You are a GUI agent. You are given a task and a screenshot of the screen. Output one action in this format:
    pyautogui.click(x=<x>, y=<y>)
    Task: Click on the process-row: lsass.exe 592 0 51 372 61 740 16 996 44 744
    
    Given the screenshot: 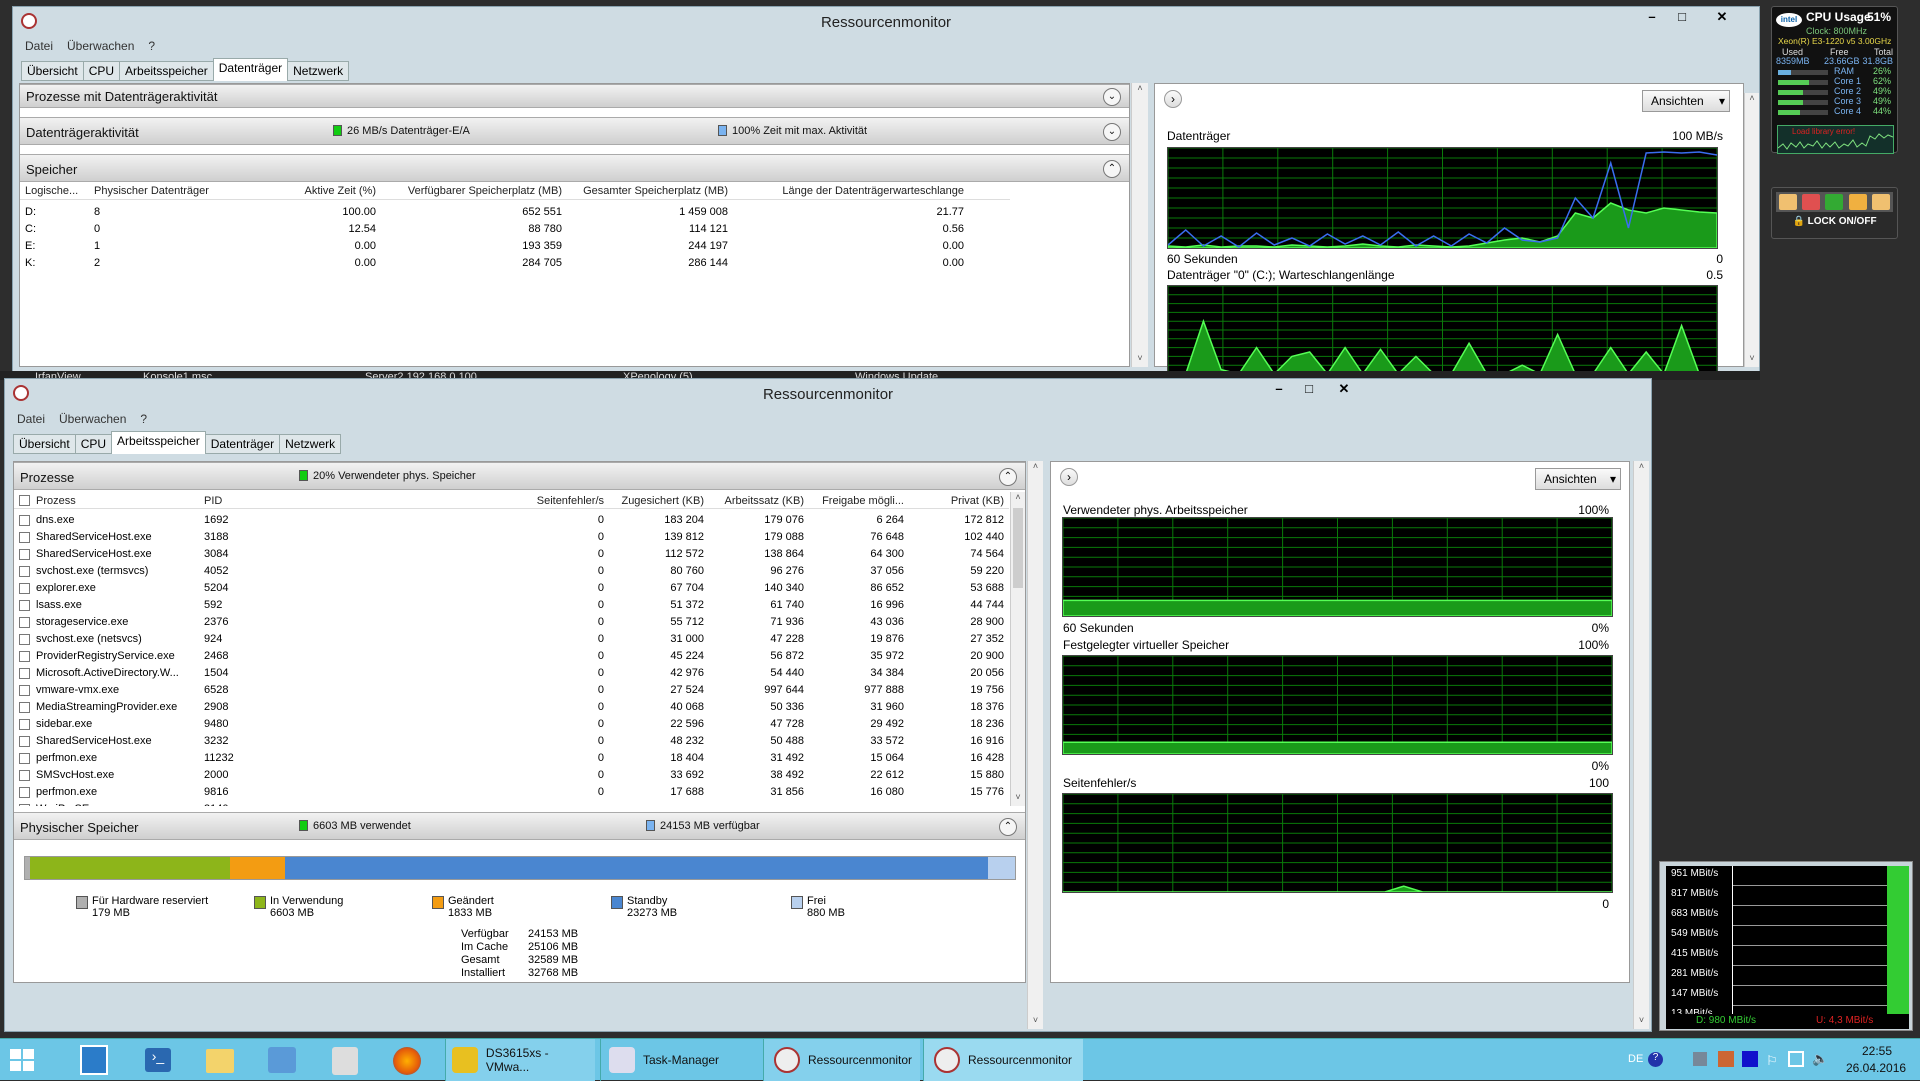 What is the action you would take?
    pyautogui.click(x=511, y=605)
    